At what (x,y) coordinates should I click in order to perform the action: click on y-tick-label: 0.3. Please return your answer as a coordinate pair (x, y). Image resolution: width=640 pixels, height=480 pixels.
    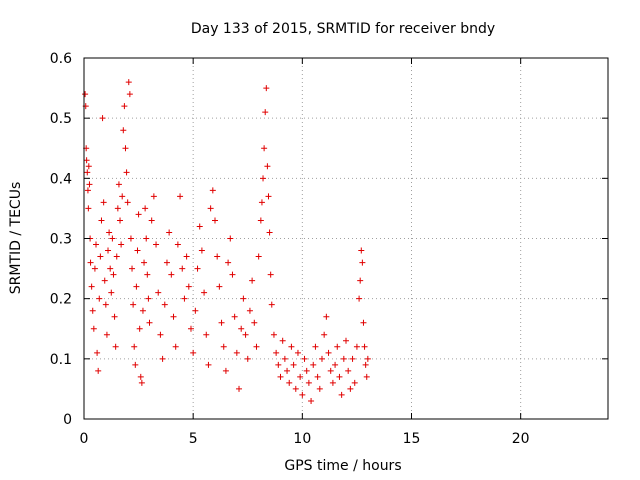
    Looking at the image, I should click on (61, 240).